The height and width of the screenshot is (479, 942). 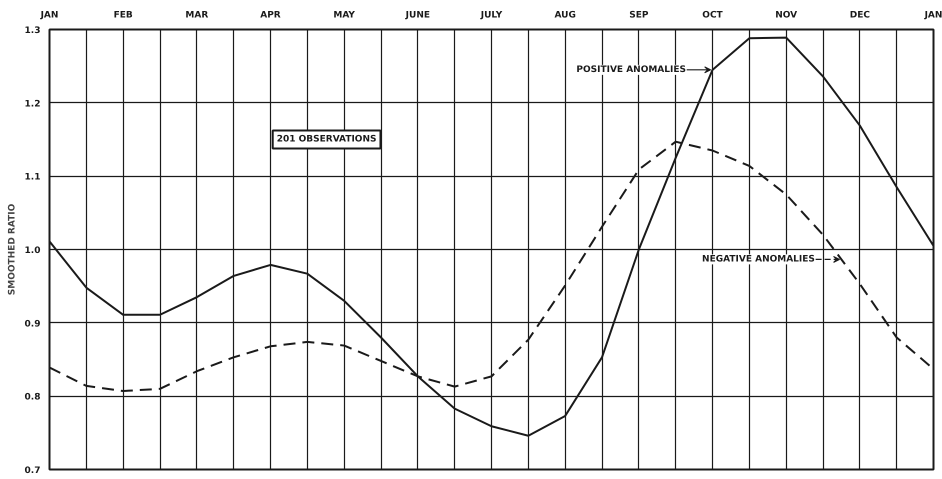 I want to click on y-tick-label: 1.3, so click(x=32, y=31).